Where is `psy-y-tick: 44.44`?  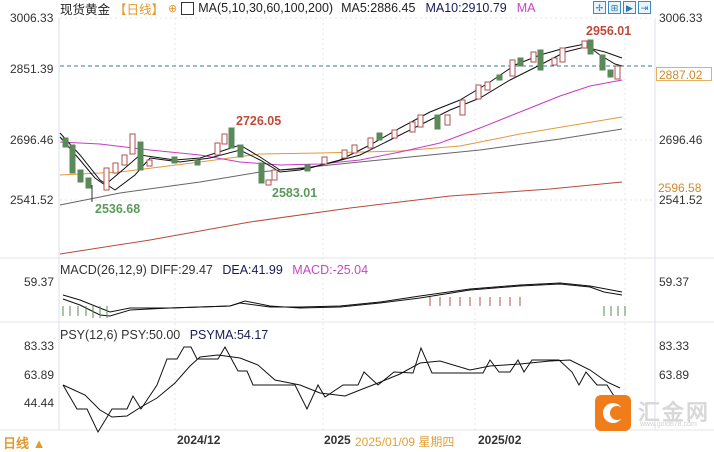
psy-y-tick: 44.44 is located at coordinates (39, 403).